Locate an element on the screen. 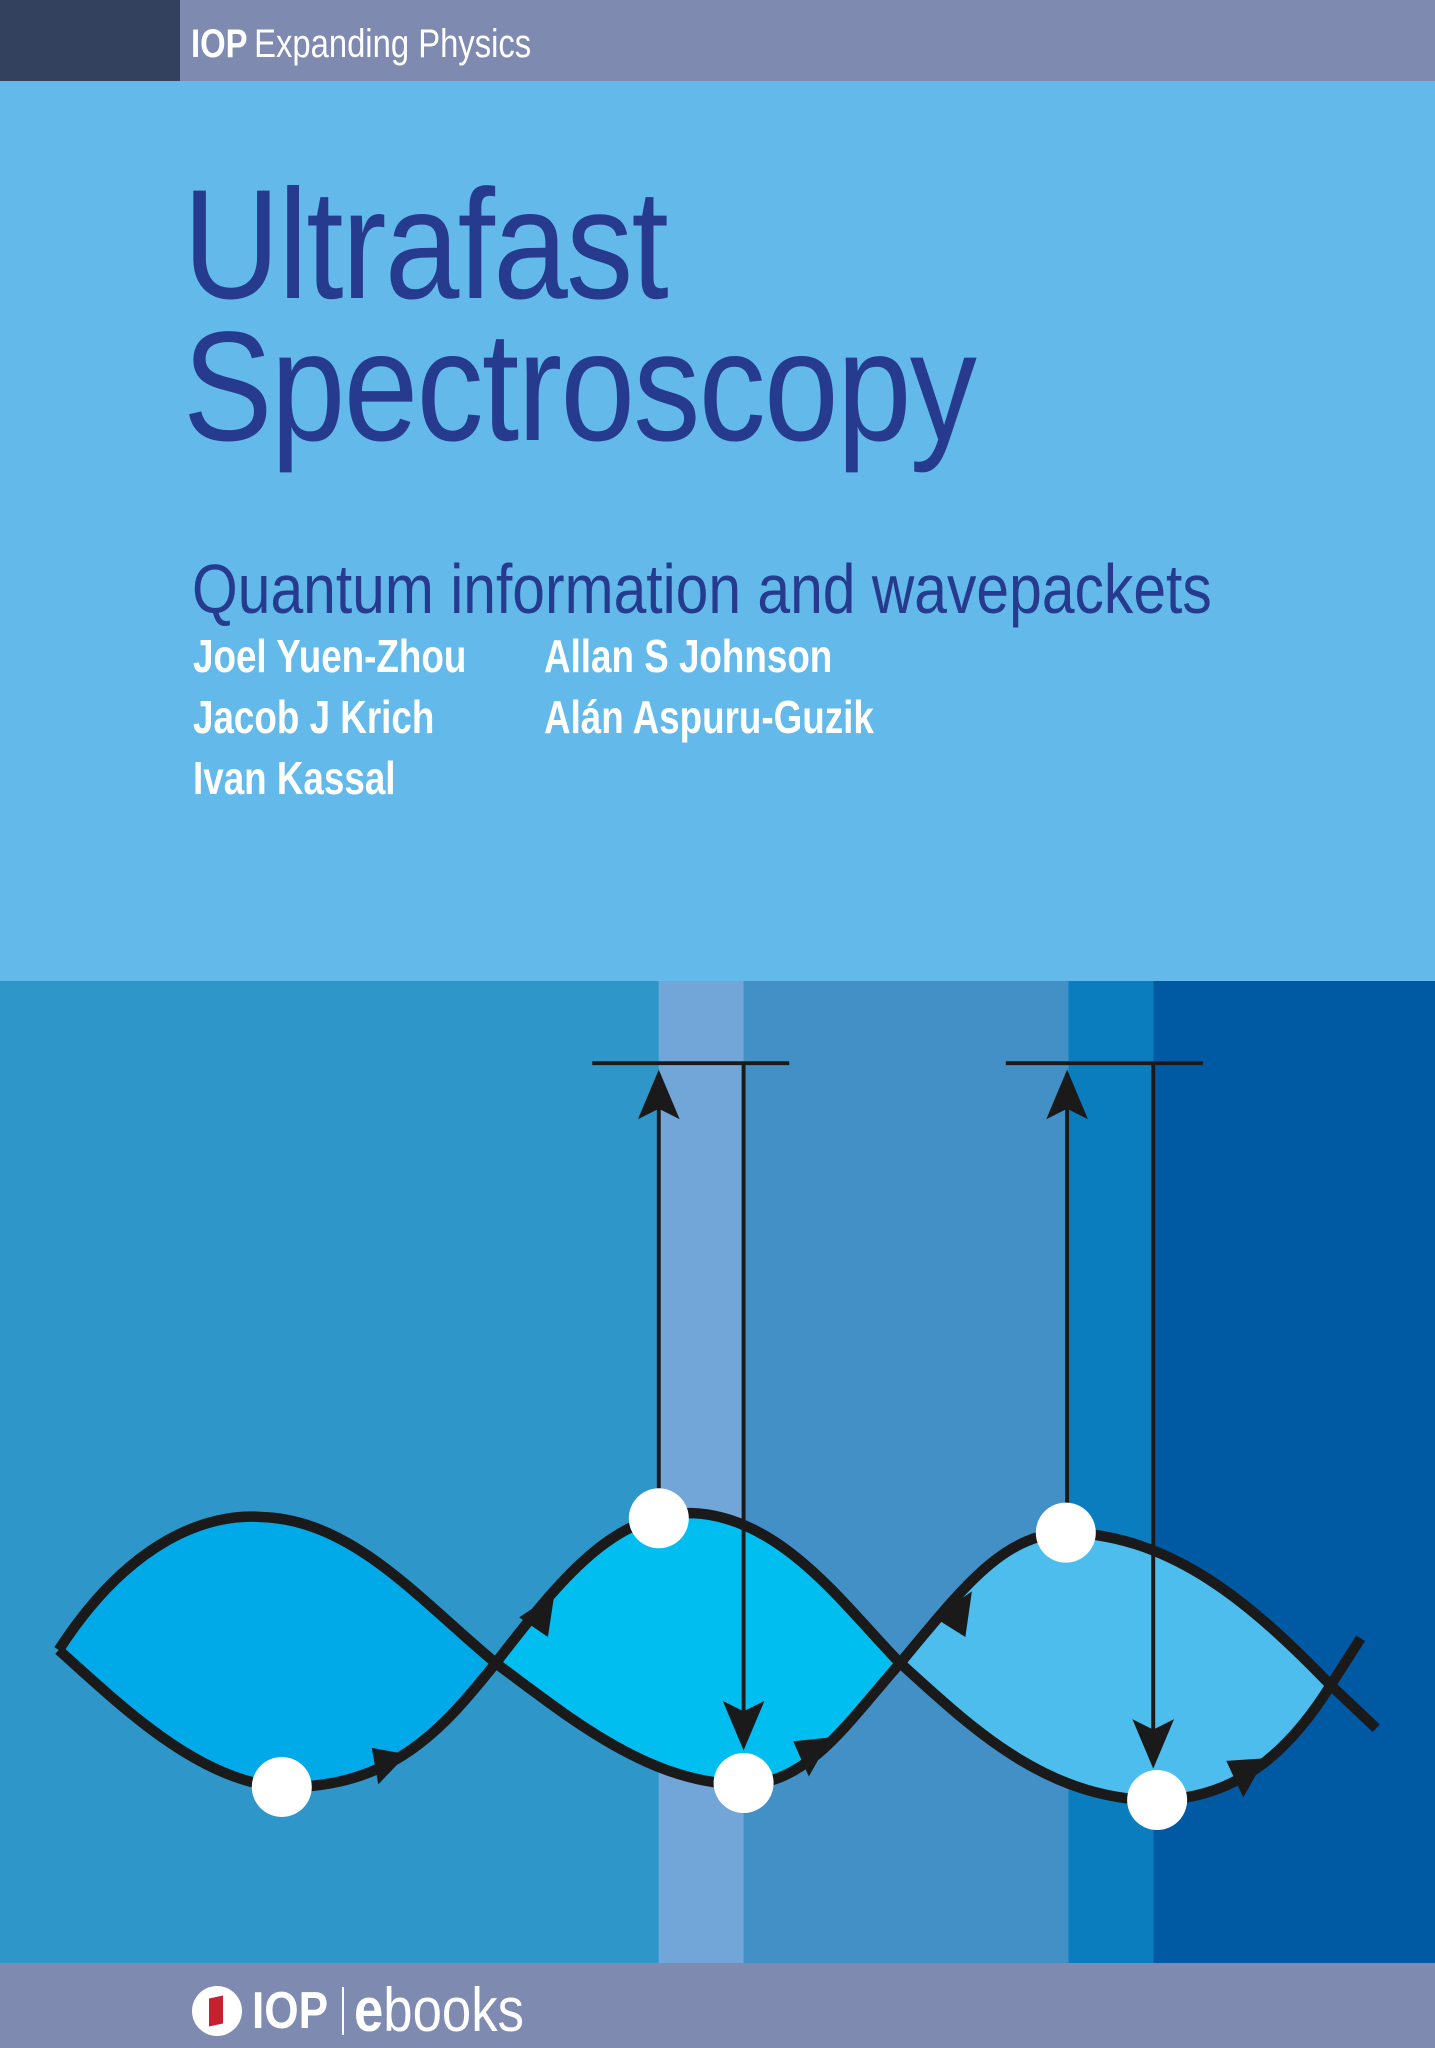 Image resolution: width=1435 pixels, height=2048 pixels. publisher-name: IOP is located at coordinates (219, 44).